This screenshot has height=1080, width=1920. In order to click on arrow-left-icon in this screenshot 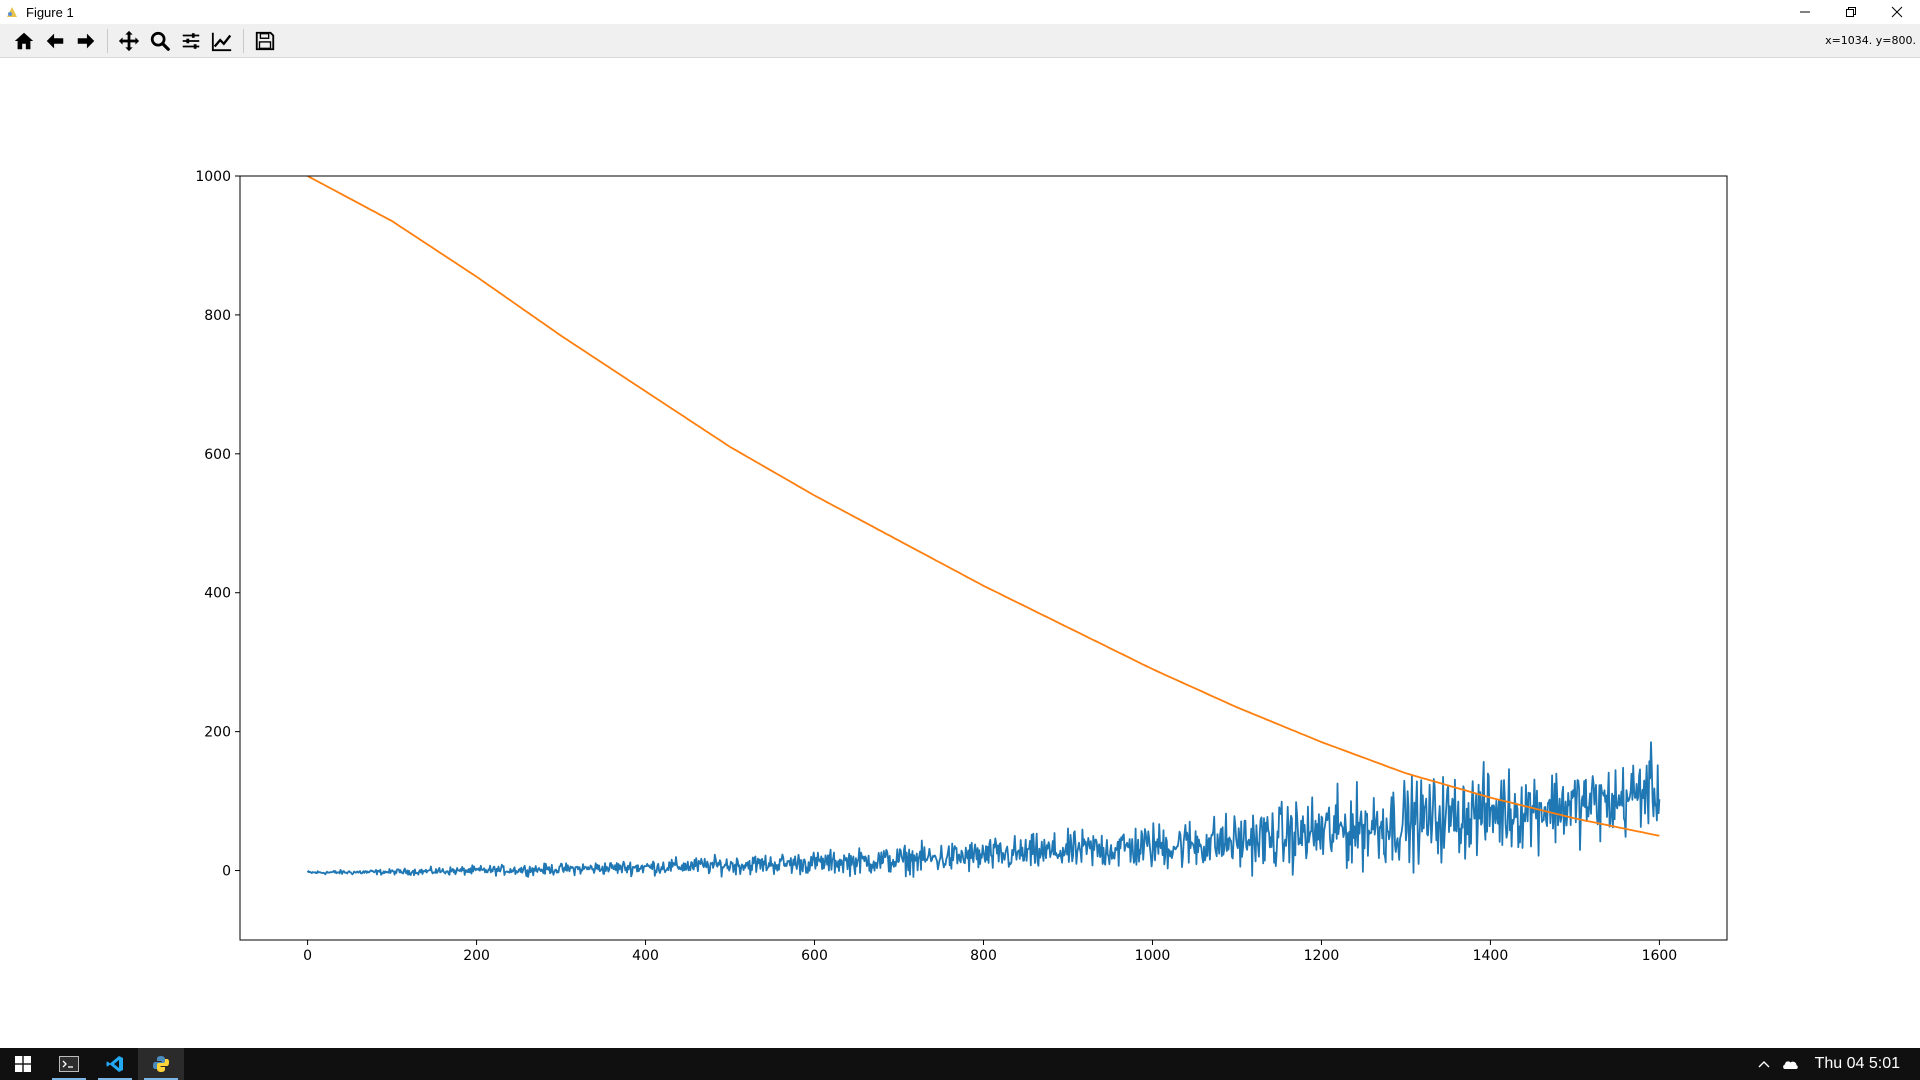, I will do `click(55, 40)`.